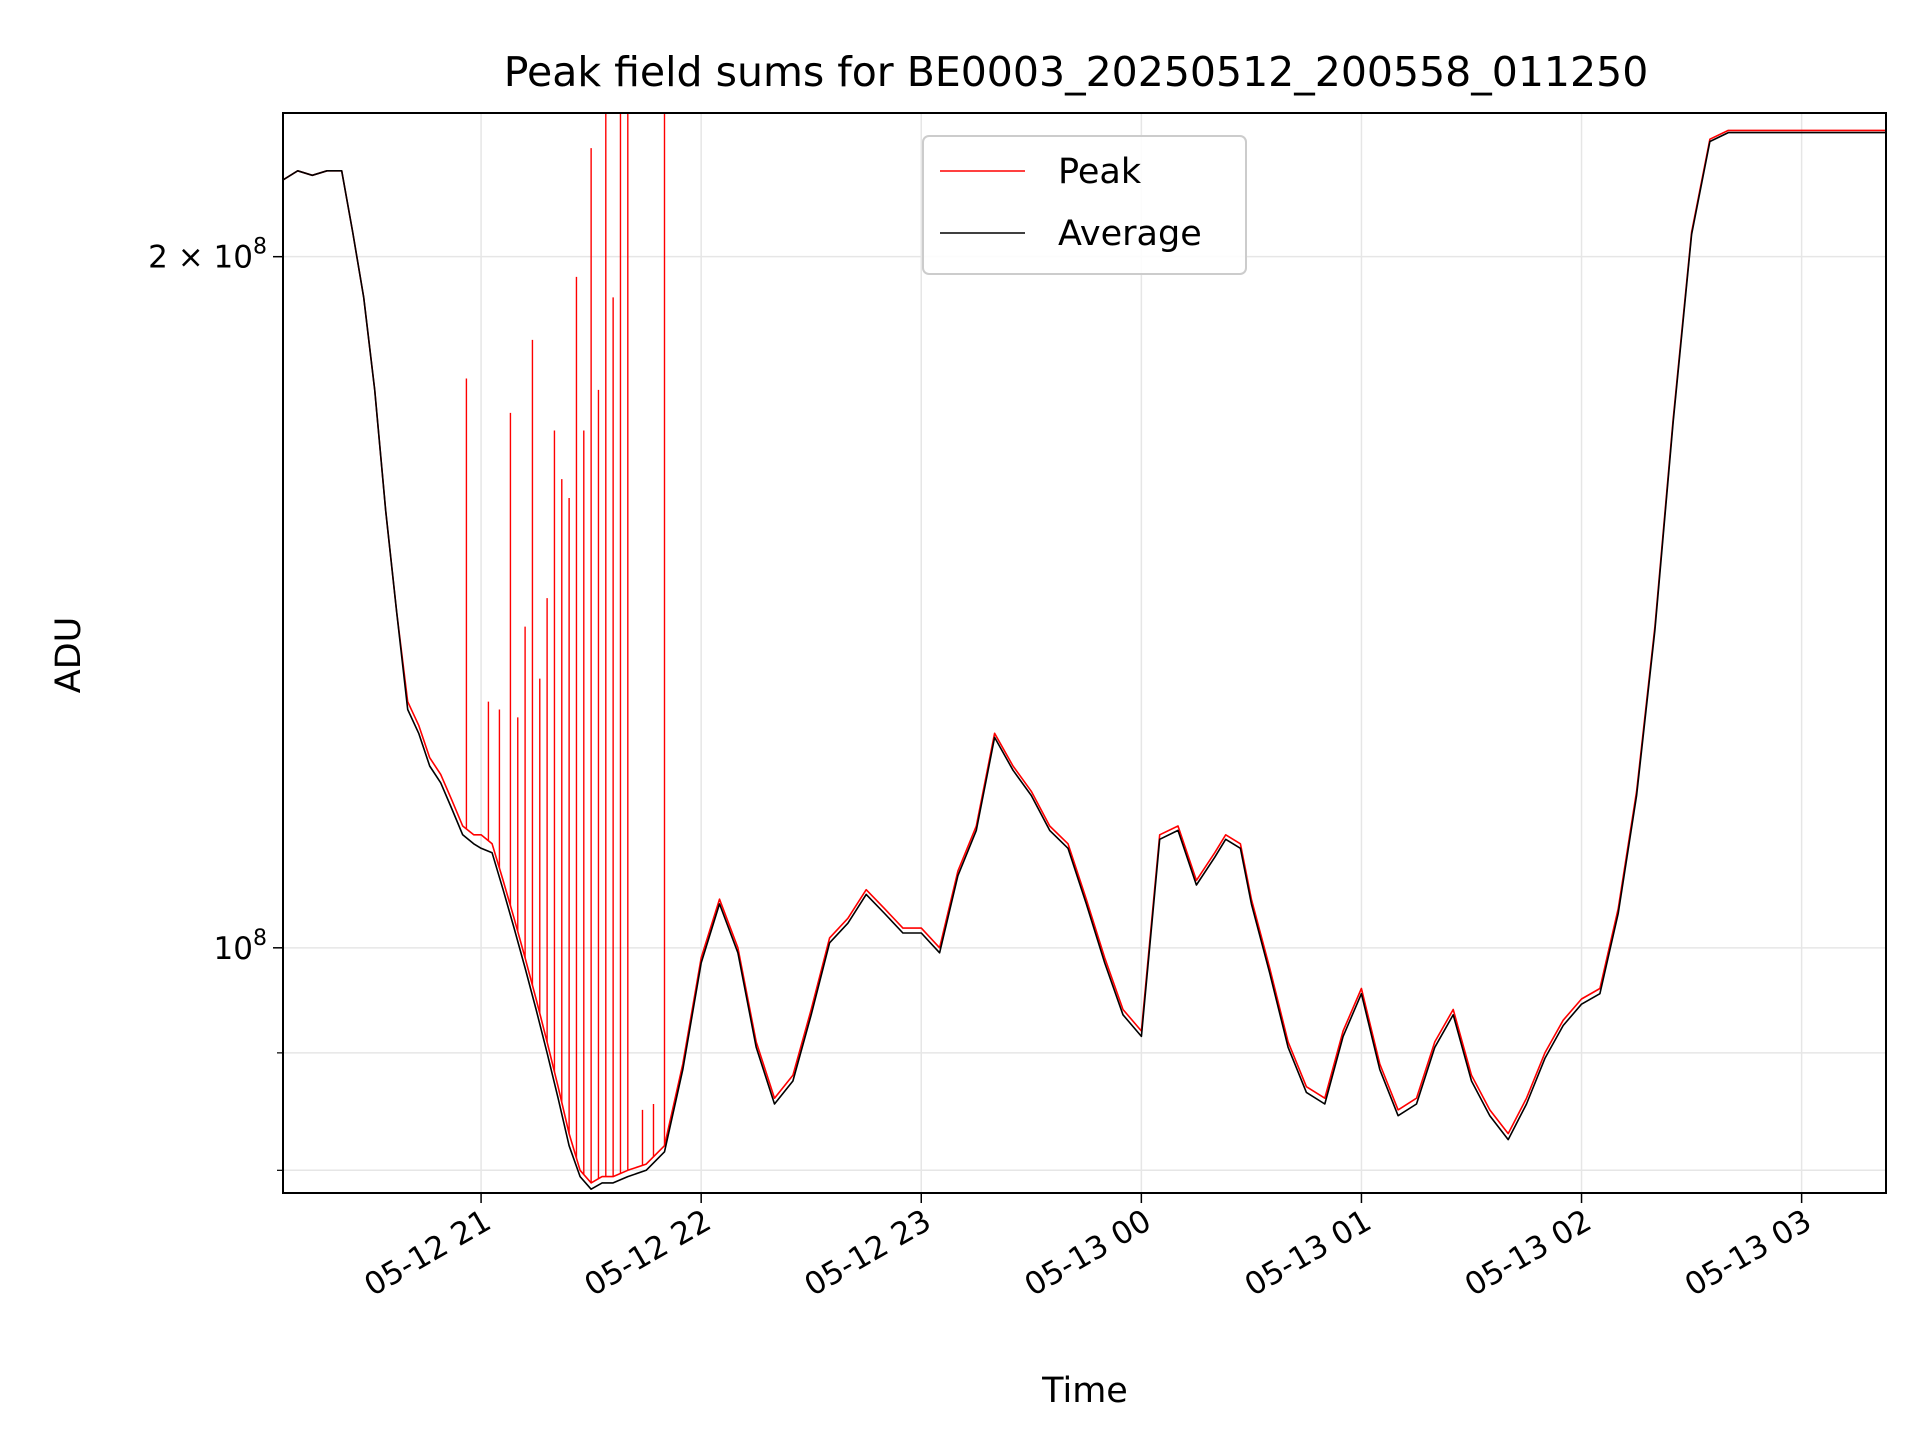  I want to click on x-axis-label: Time, so click(1084, 1391).